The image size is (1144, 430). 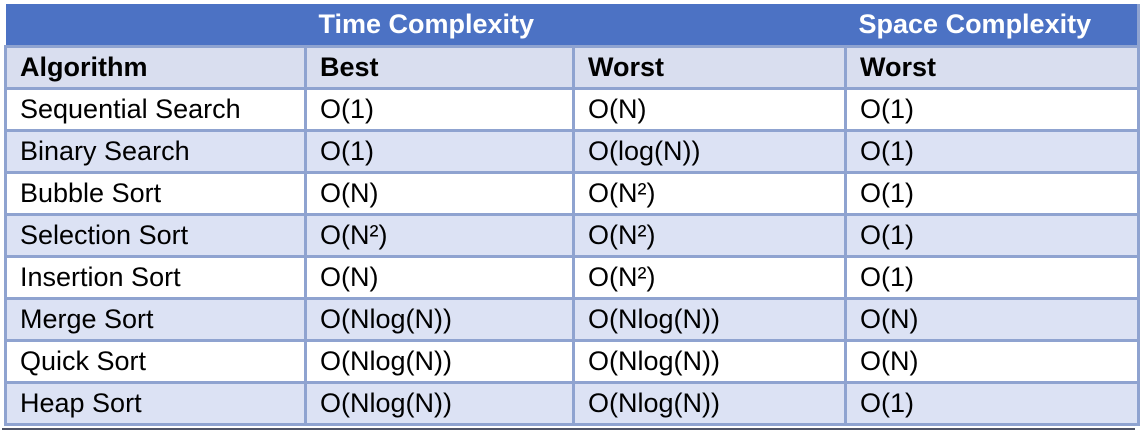 I want to click on time-complexity-group-header: Time Complexity, so click(x=575, y=26).